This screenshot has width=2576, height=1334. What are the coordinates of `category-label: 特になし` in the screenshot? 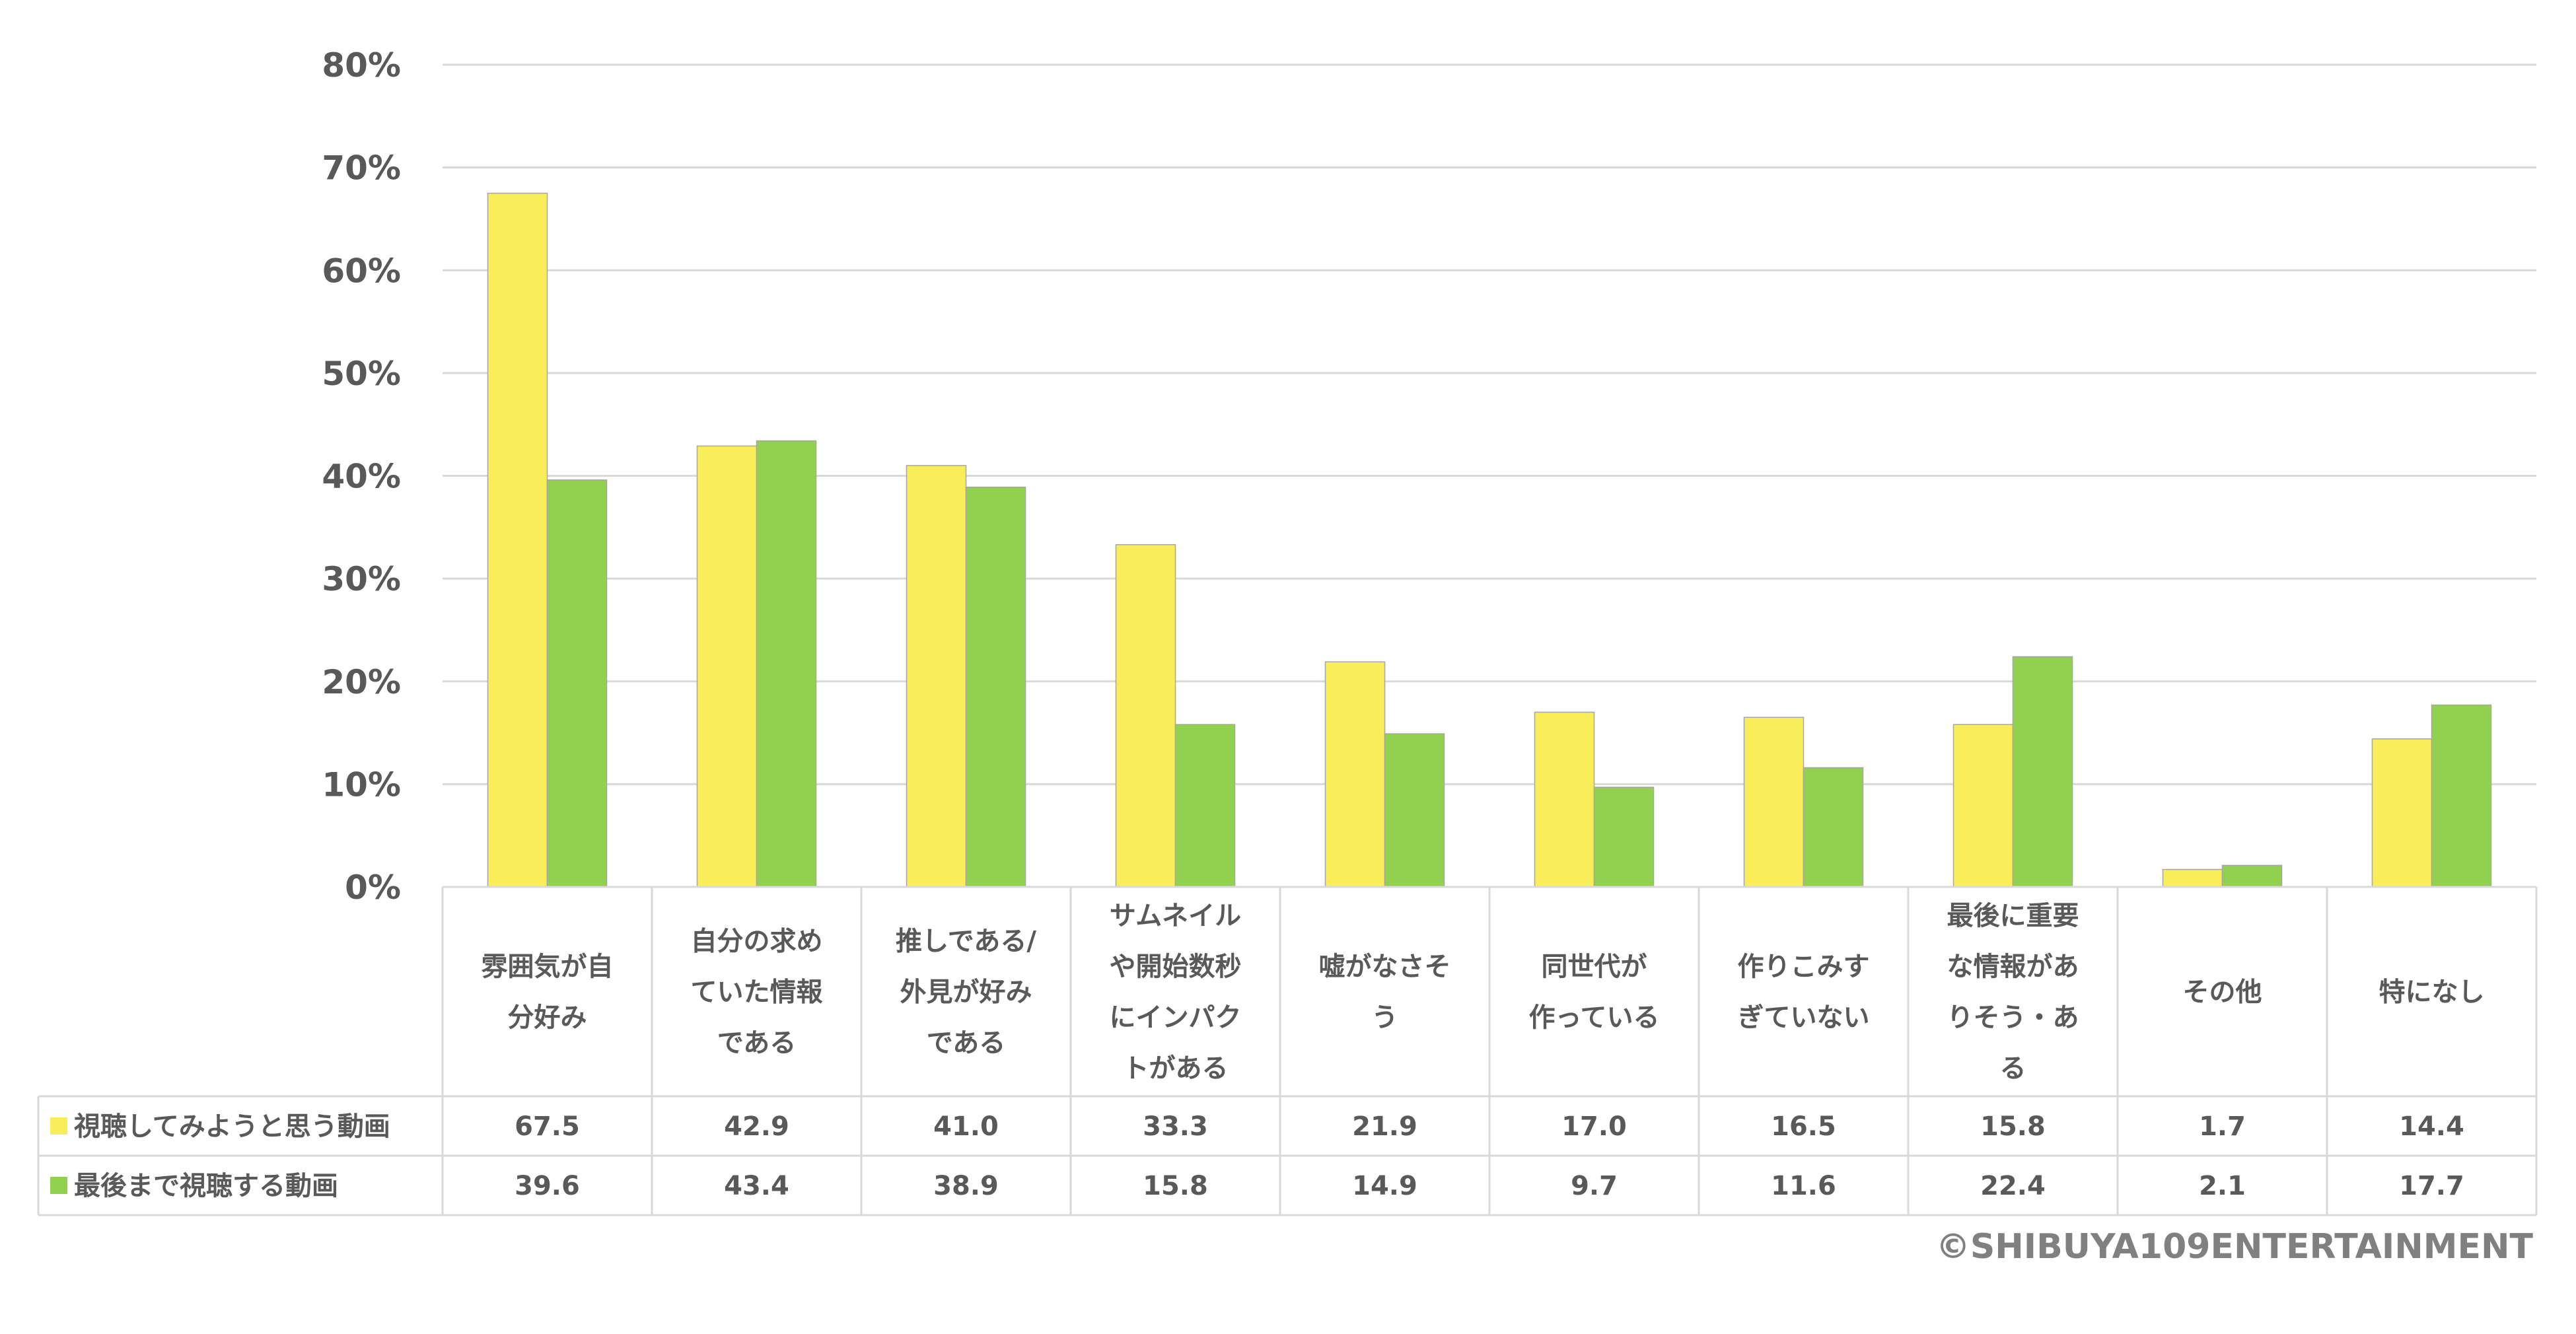 It's located at (2432, 992).